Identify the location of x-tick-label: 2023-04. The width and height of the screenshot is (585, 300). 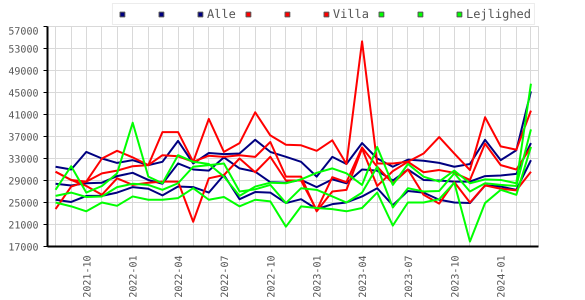
(364, 276).